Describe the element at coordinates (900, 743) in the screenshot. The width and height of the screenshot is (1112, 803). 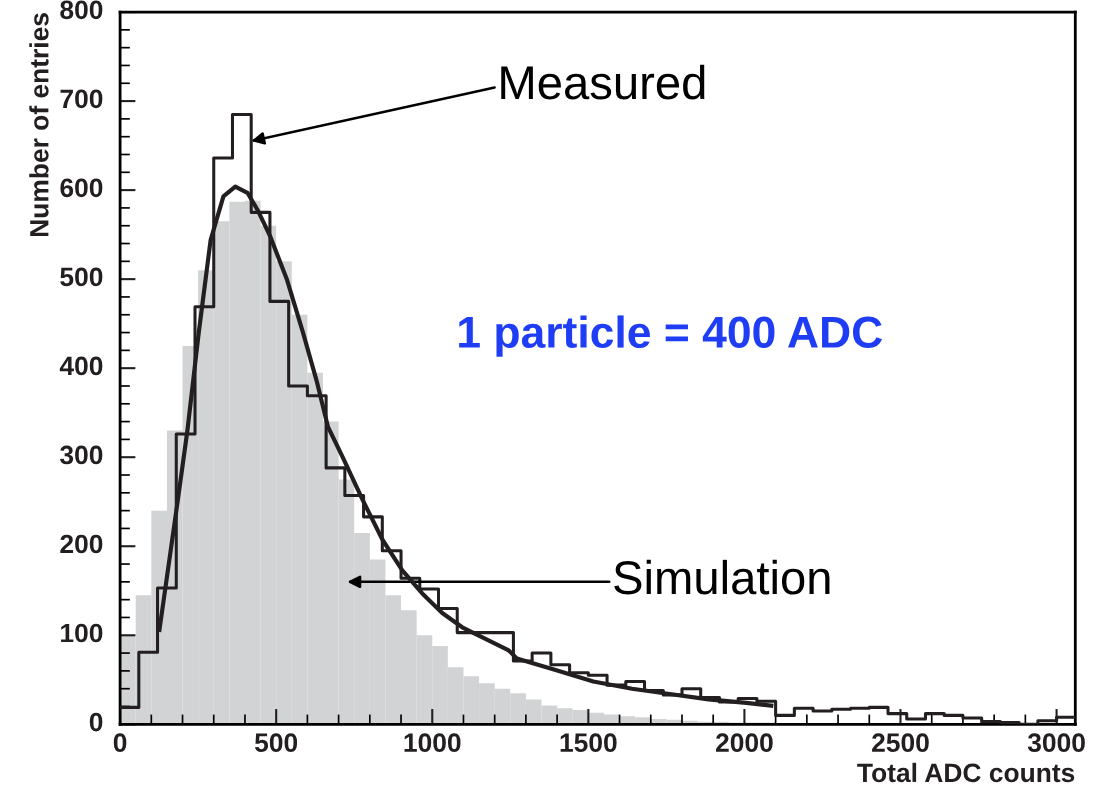
I see `x-tick-label: 2500` at that location.